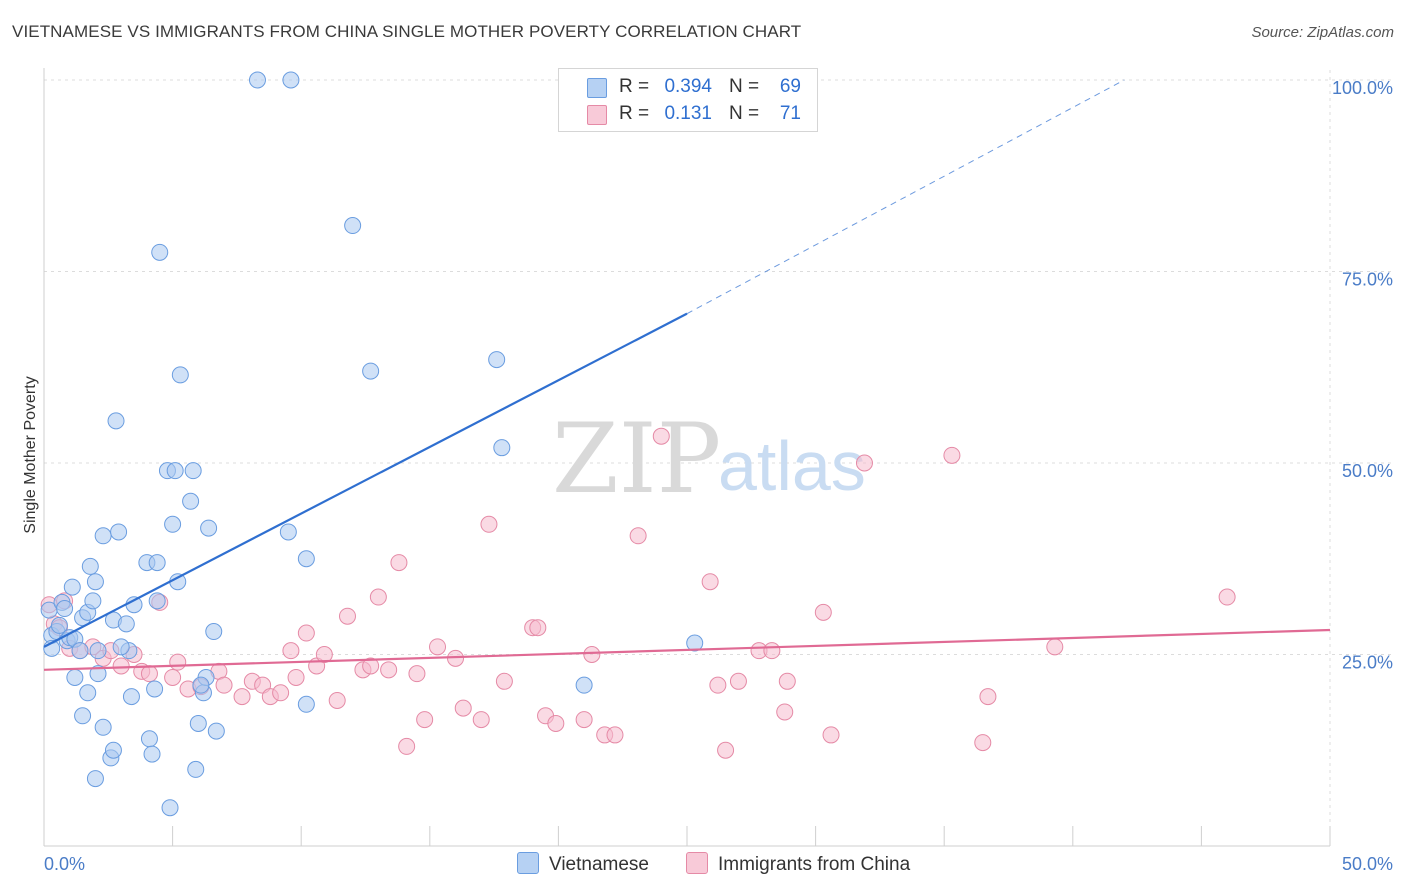 The height and width of the screenshot is (892, 1406). I want to click on bottom-legend-label-china: Immigrants from China, so click(814, 864).